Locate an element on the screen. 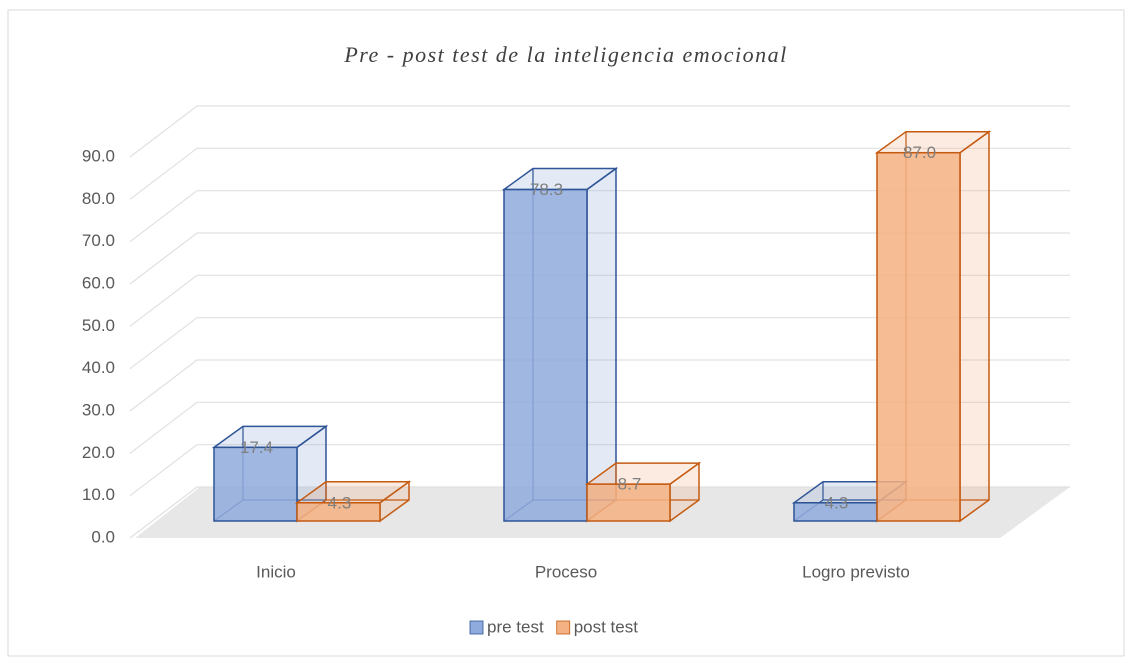 The image size is (1131, 657). bar-side is located at coordinates (974, 326).